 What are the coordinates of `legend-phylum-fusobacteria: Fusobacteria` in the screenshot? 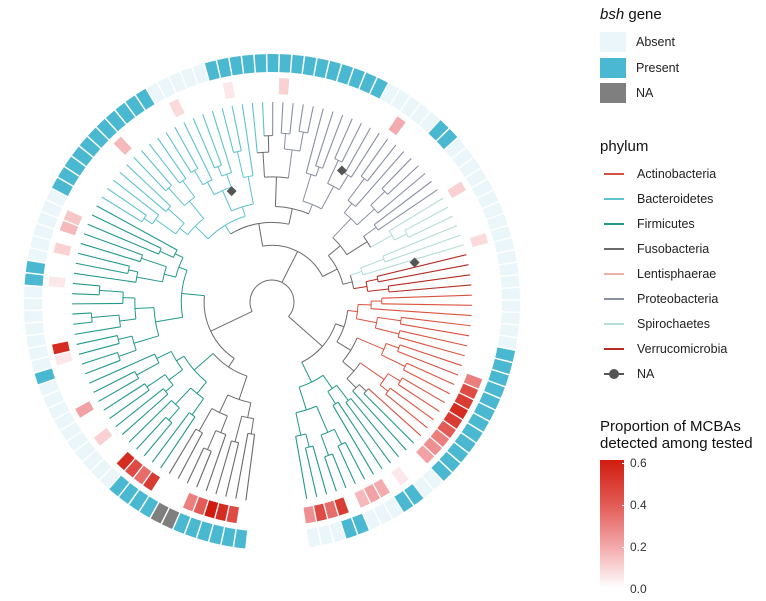 It's located at (654, 249).